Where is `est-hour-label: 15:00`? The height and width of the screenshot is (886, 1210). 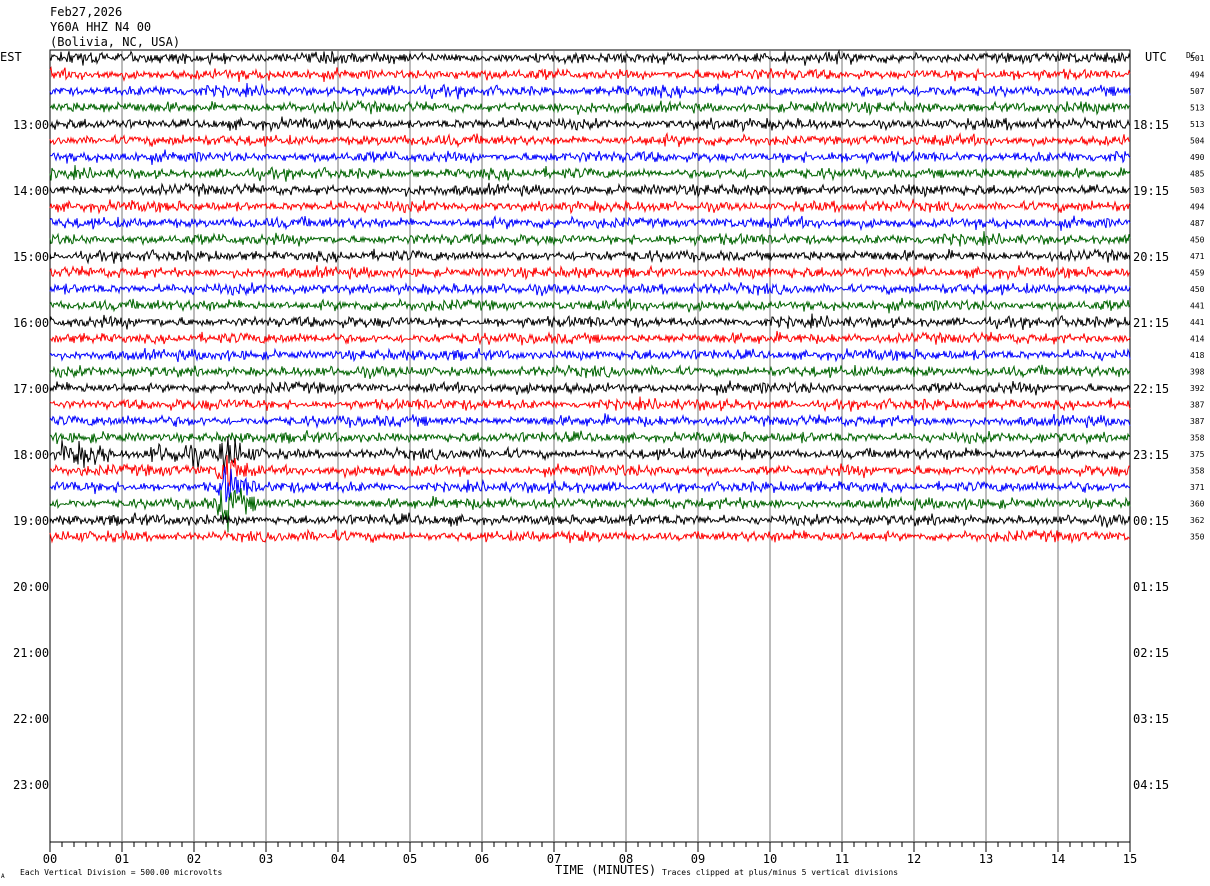 est-hour-label: 15:00 is located at coordinates (31, 257).